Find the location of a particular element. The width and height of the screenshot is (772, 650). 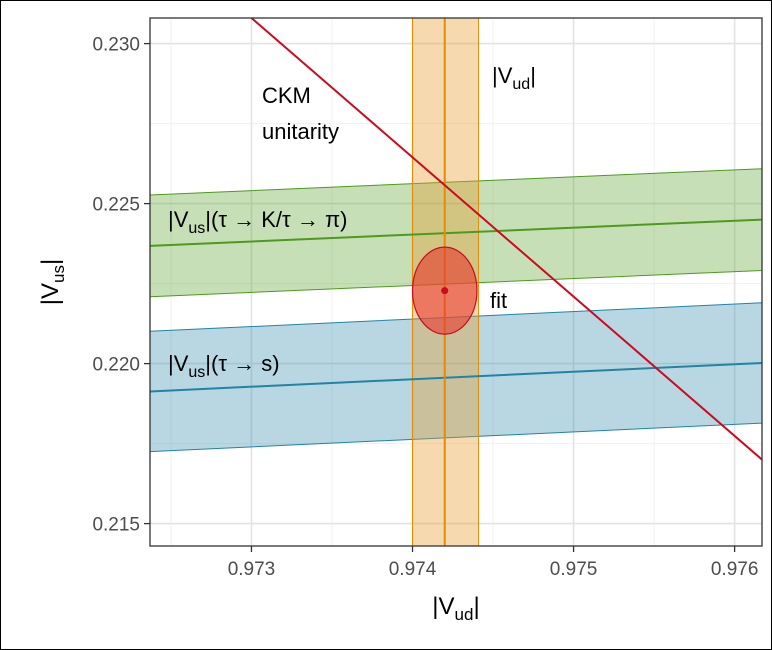

x-axis-ticks: 0.973 0.974 0.975 0.976 is located at coordinates (493, 563).